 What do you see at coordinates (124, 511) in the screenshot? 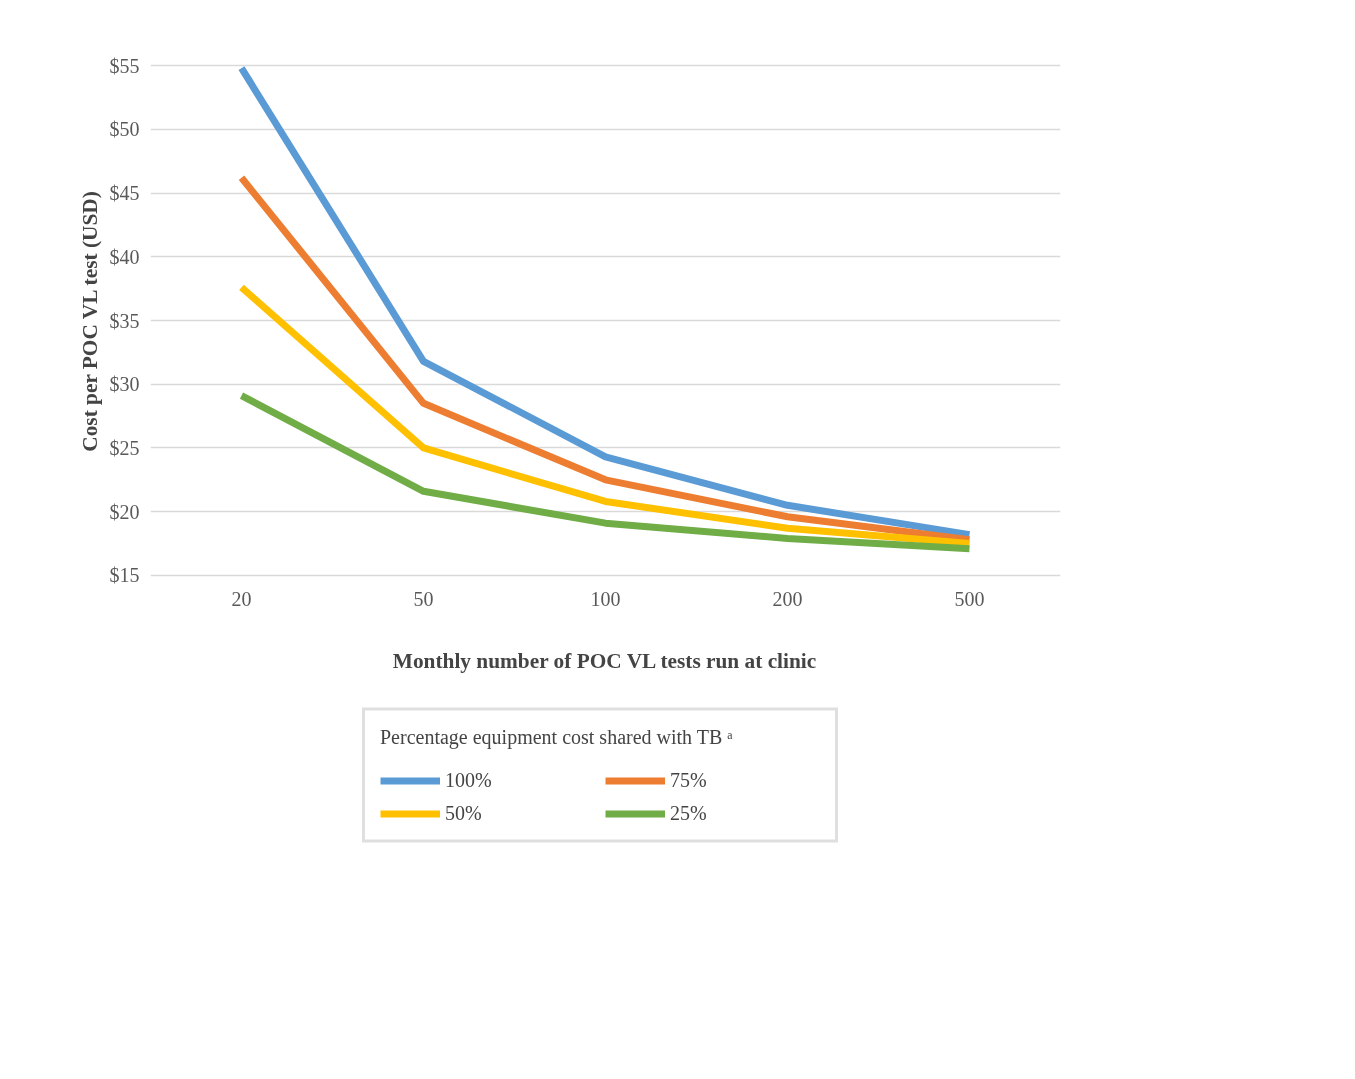
I see `y-tick-label: $20` at bounding box center [124, 511].